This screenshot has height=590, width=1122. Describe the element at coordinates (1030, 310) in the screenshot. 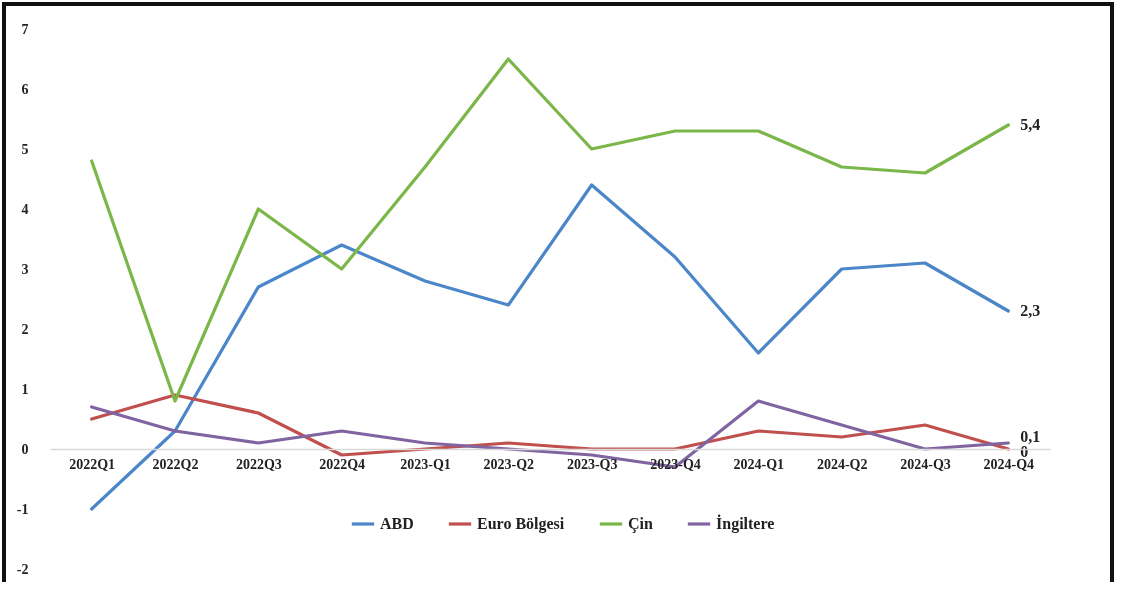

I see `data-label: 2,3` at that location.